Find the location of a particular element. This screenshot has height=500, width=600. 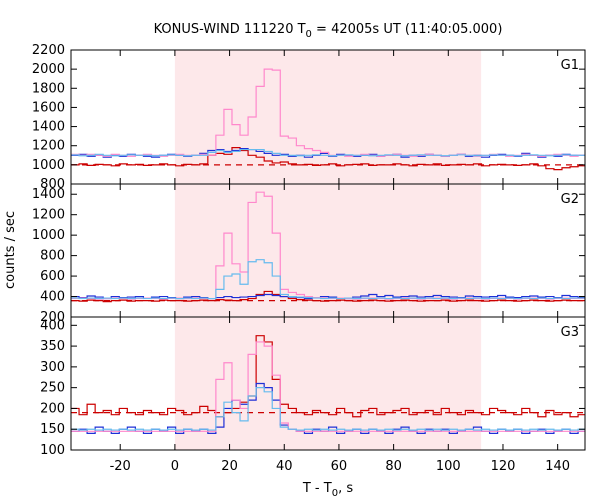

y-tick-label: 350 is located at coordinates (52, 346).